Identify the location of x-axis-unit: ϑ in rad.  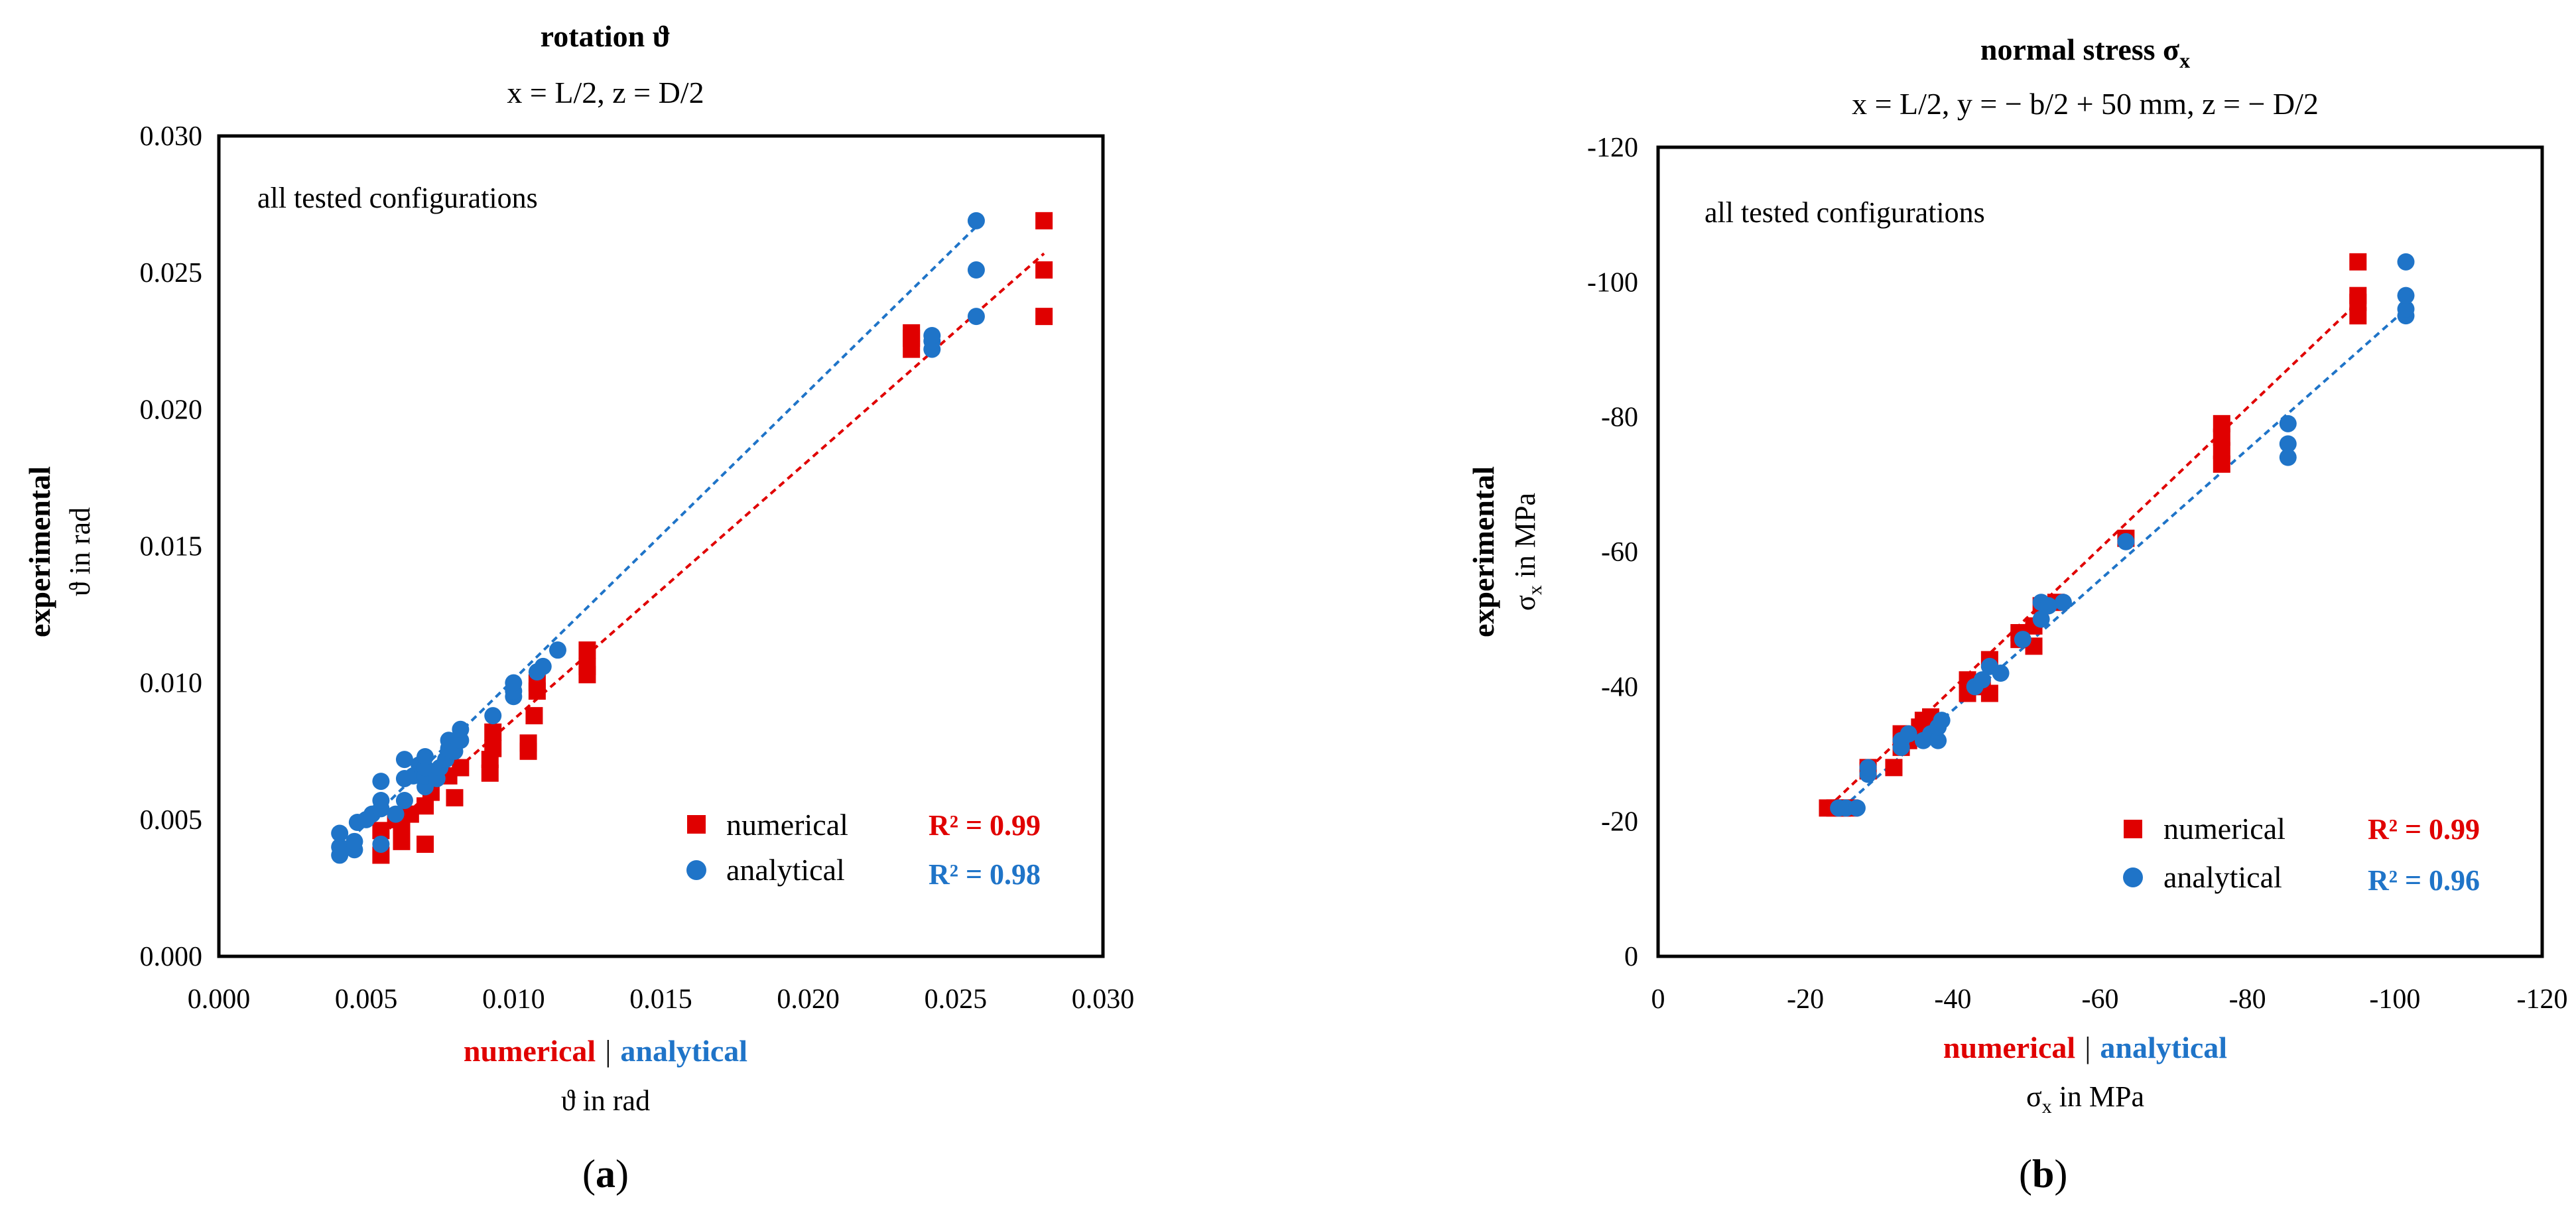
(606, 1100).